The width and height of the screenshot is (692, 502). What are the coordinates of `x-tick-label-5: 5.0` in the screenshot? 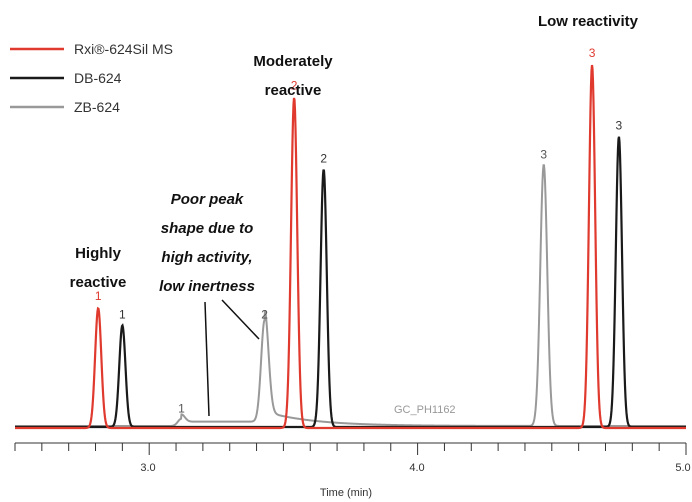 It's located at (682, 468).